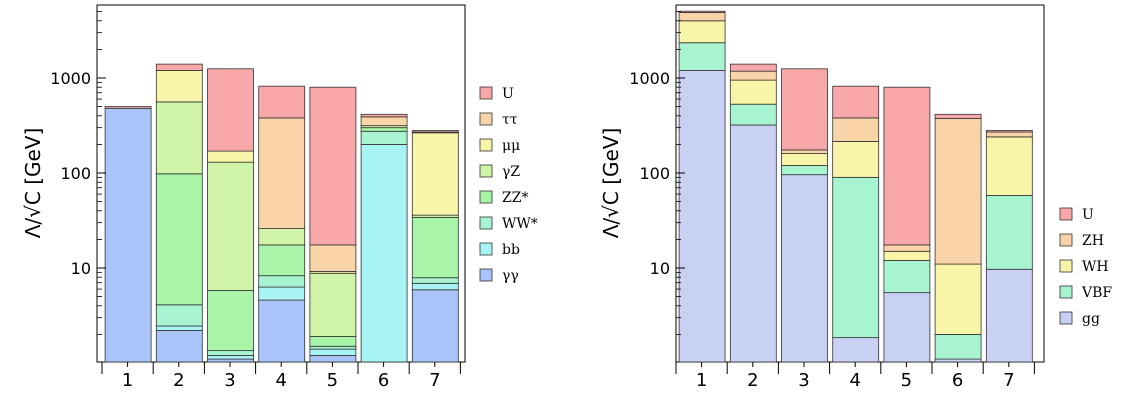 This screenshot has height=399, width=1127. Describe the element at coordinates (508, 94) in the screenshot. I see `legend-label-u: U` at that location.